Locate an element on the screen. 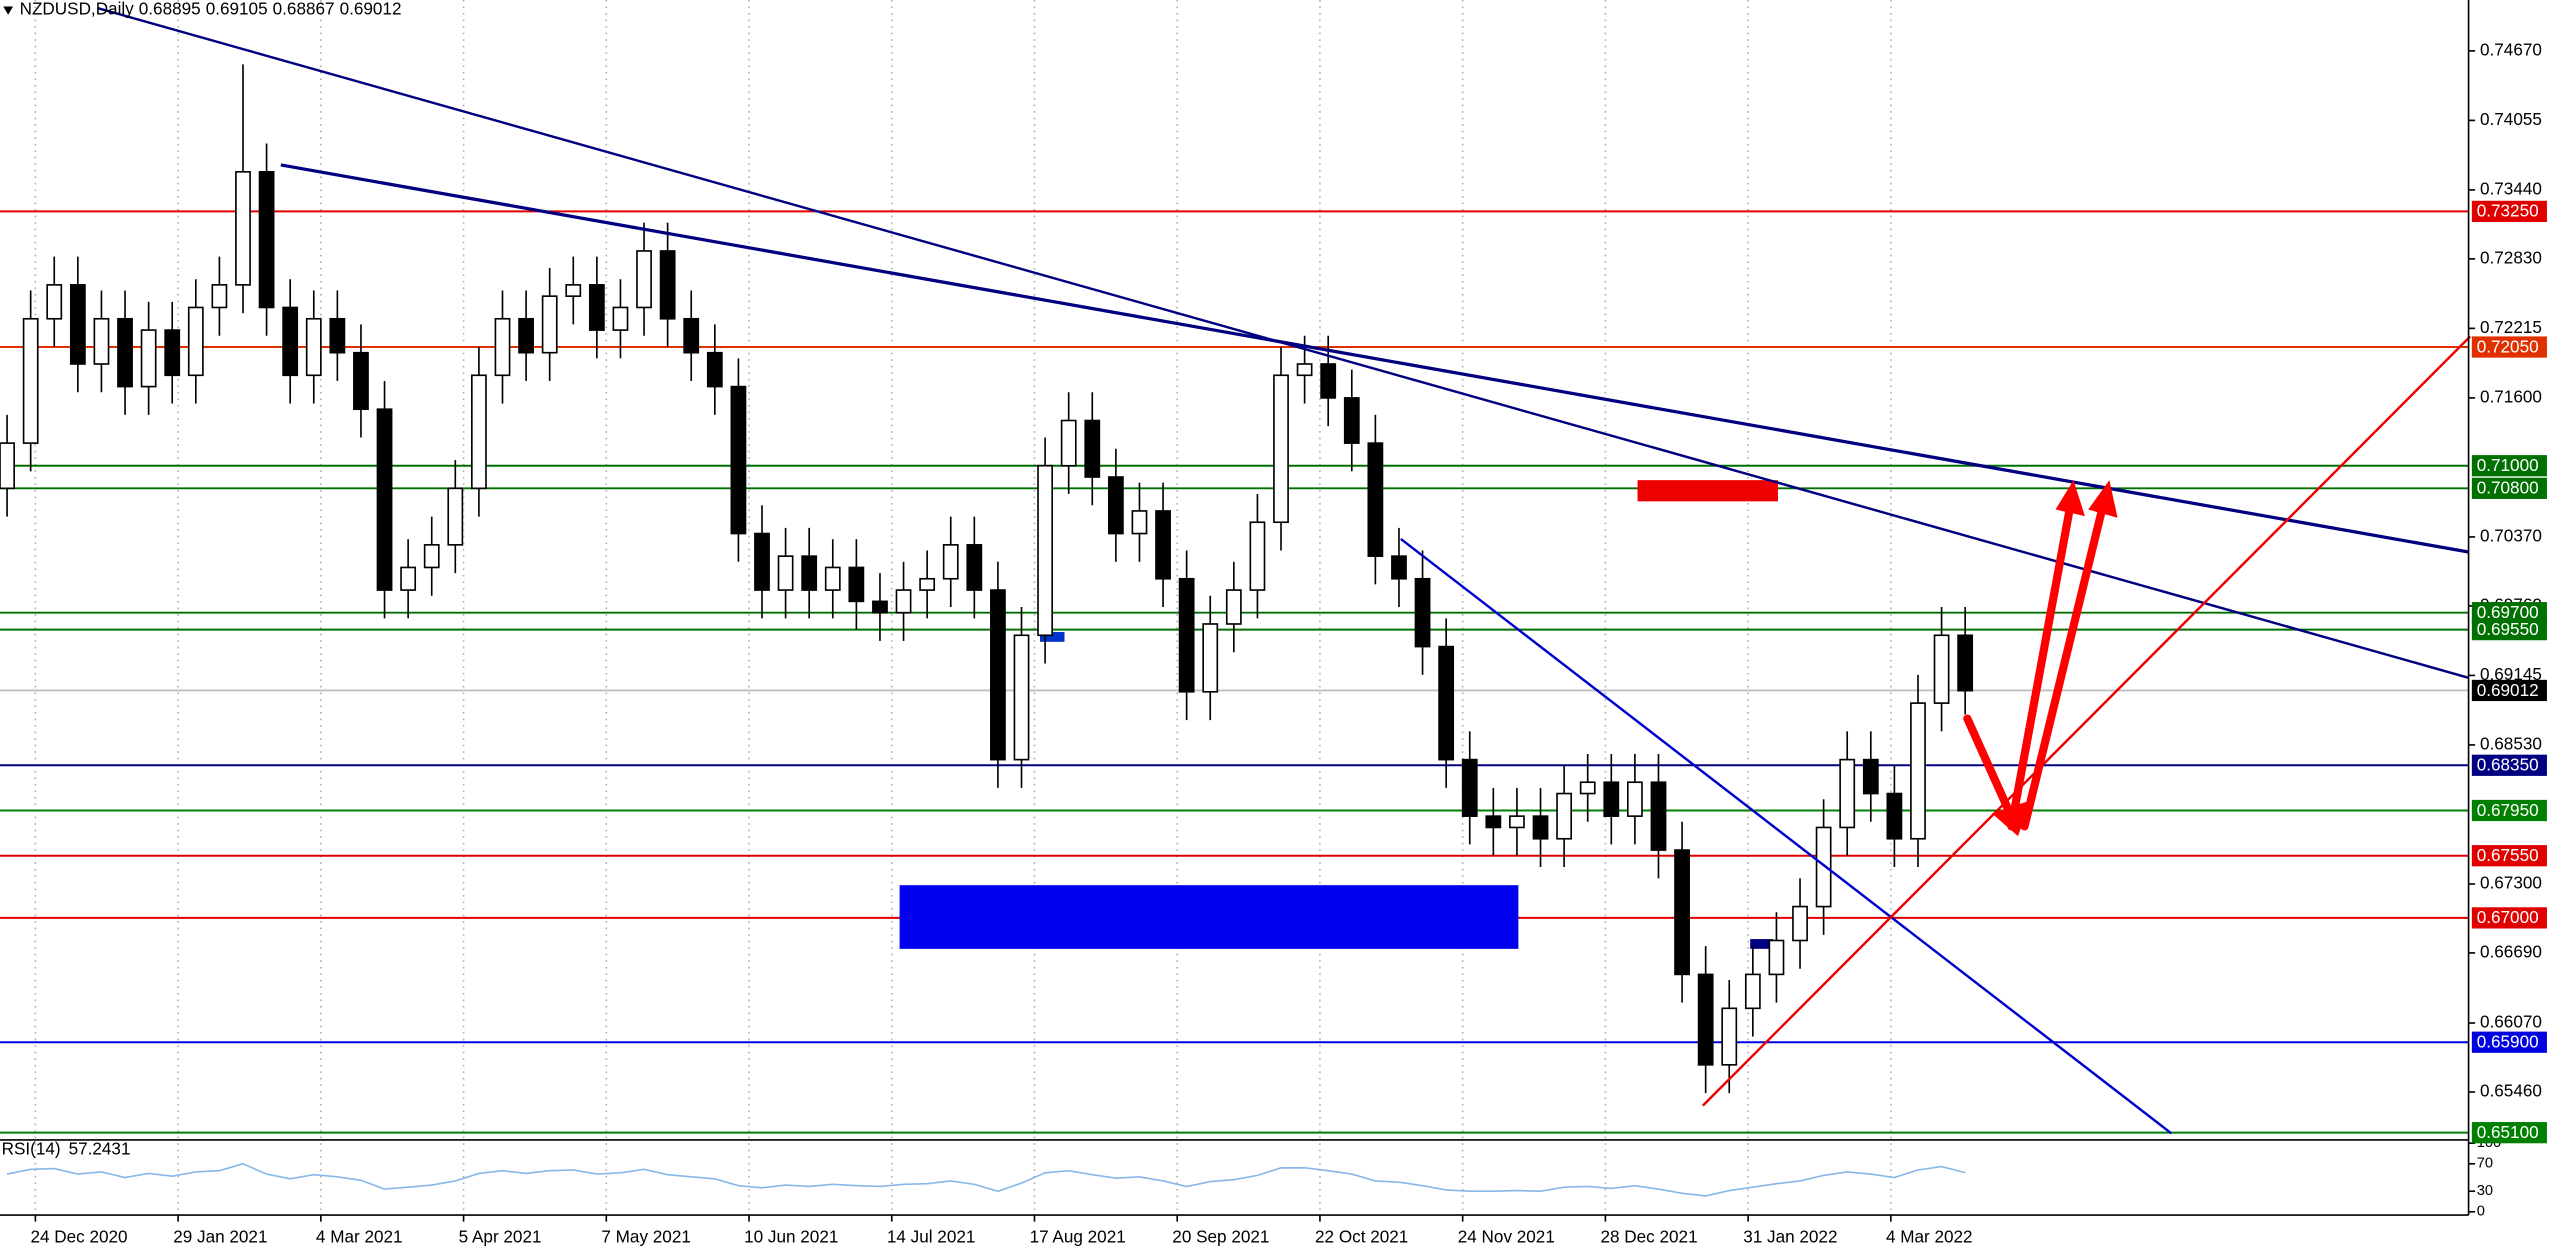  rsi-name: RSI(14) is located at coordinates (31, 1148).